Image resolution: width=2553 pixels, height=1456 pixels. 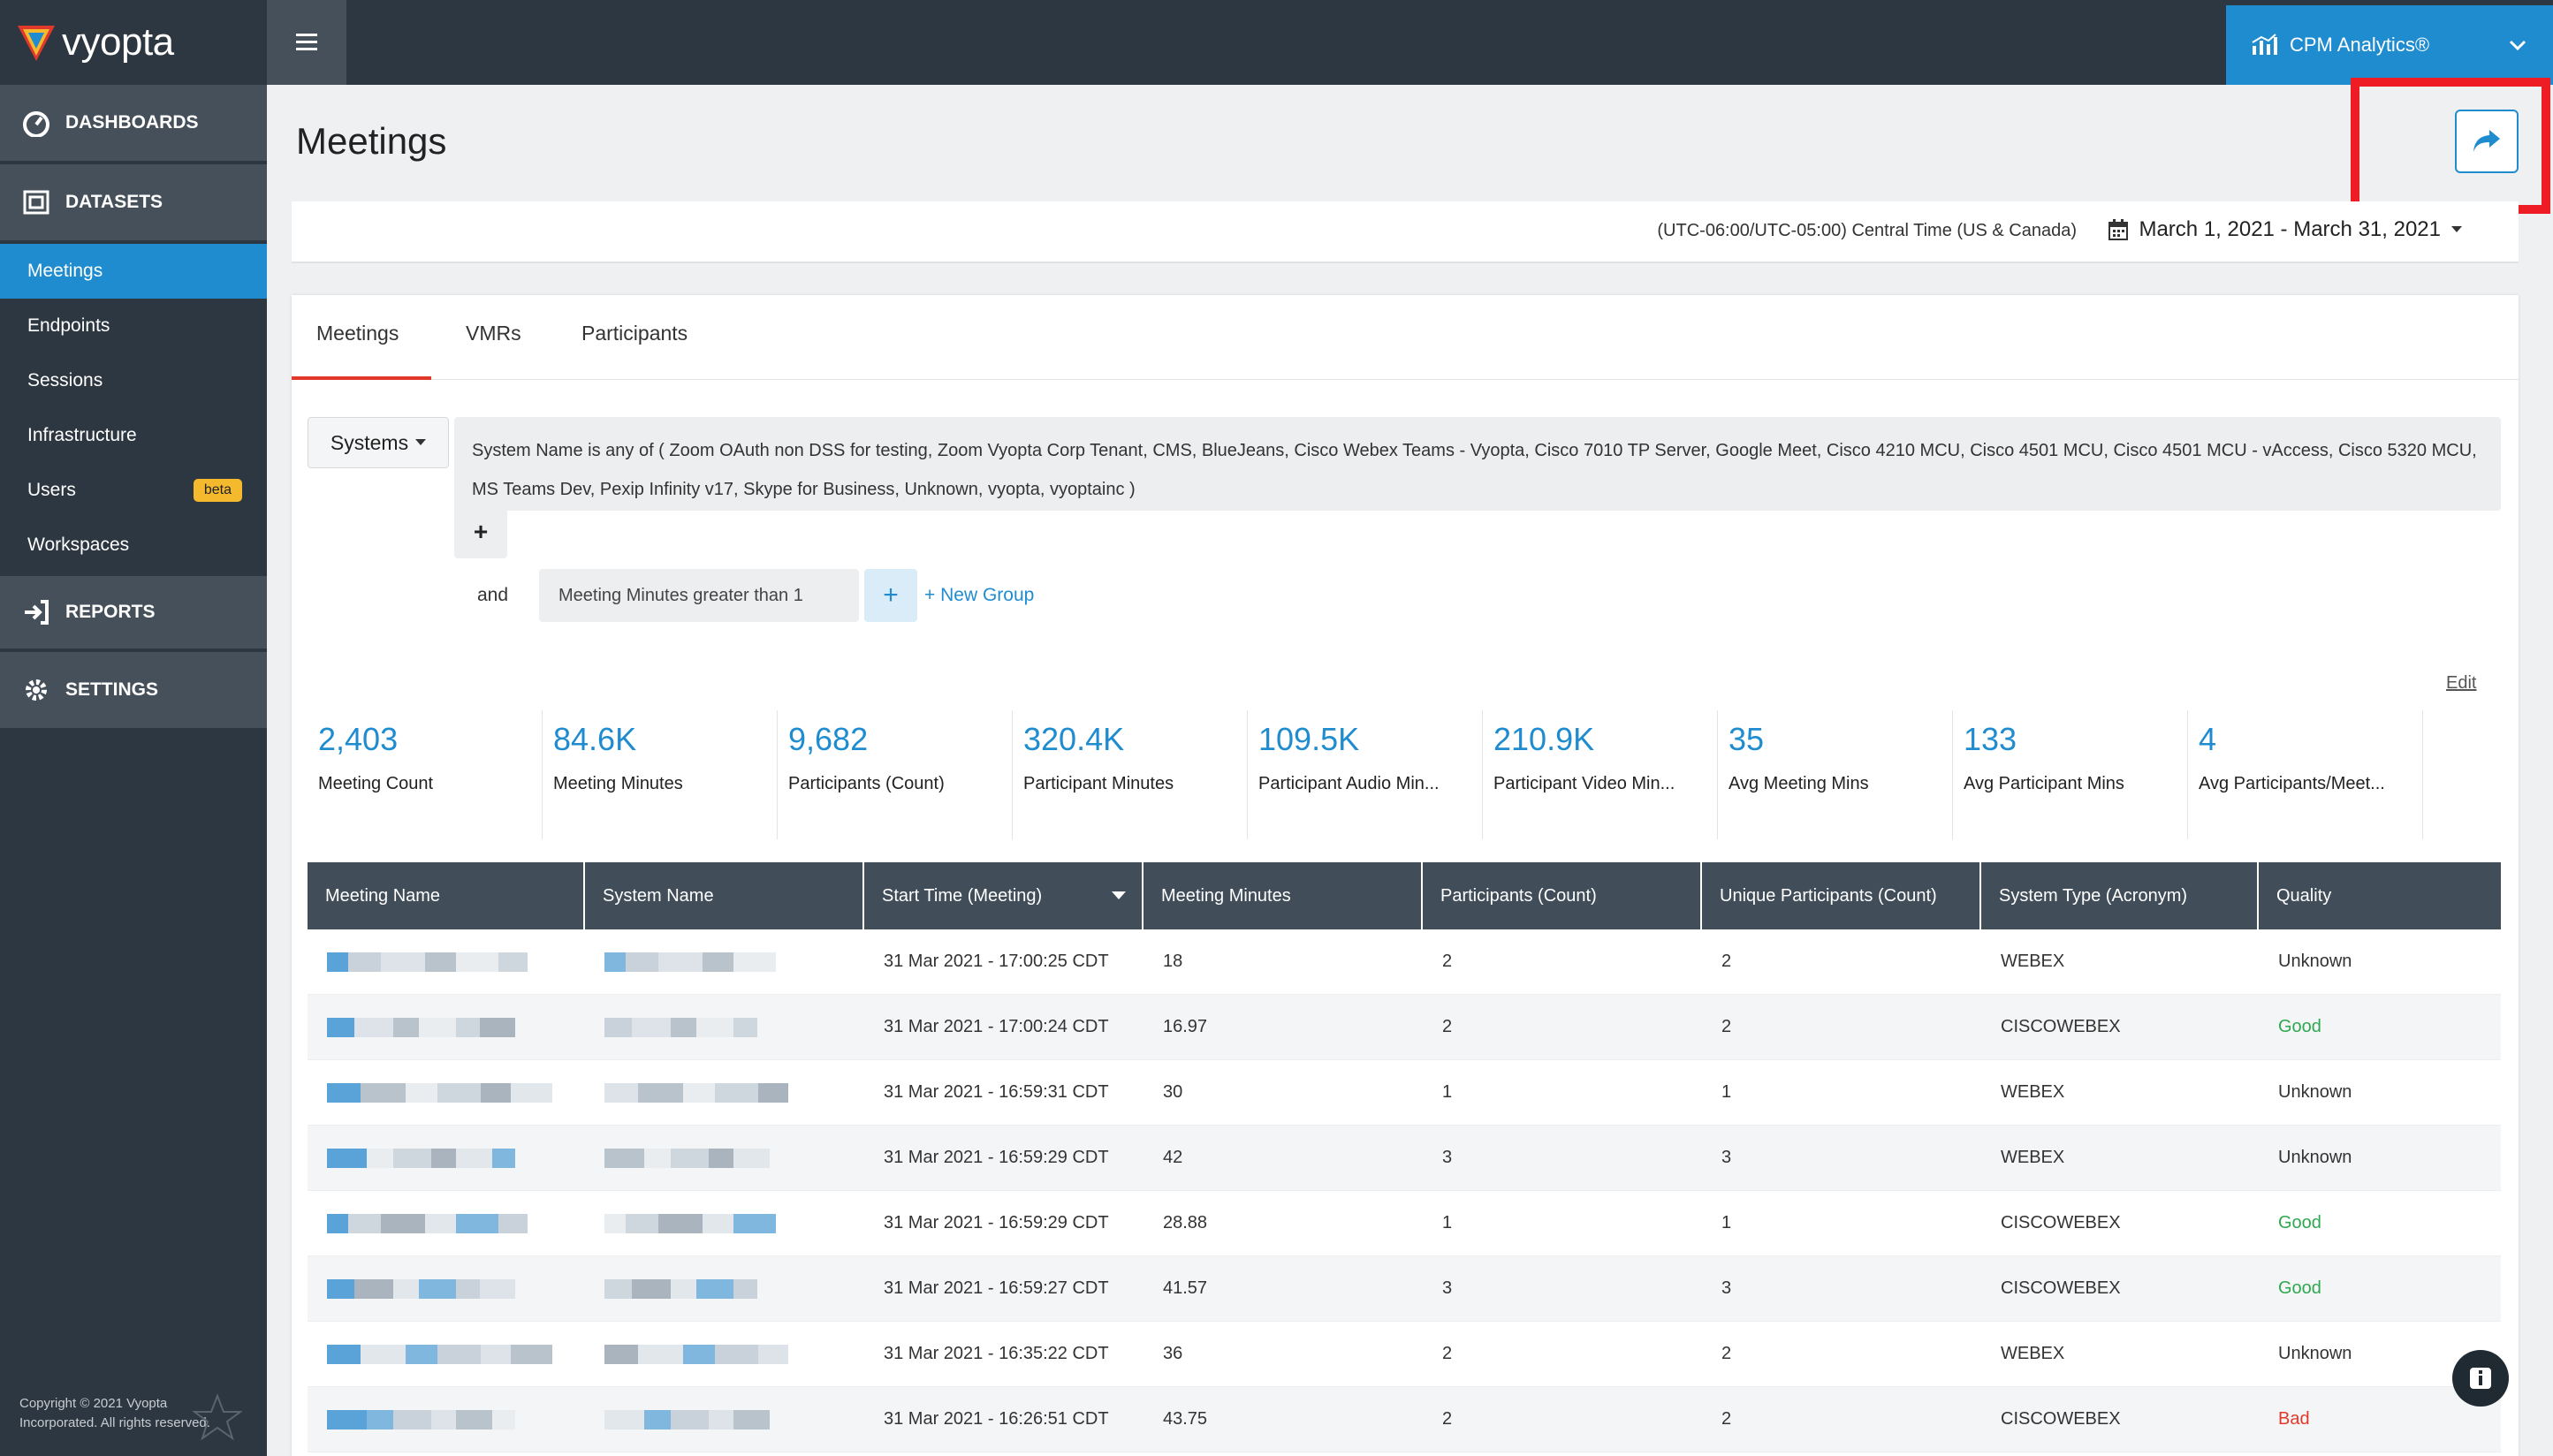 I want to click on new-group-link: + New Group, so click(x=979, y=595).